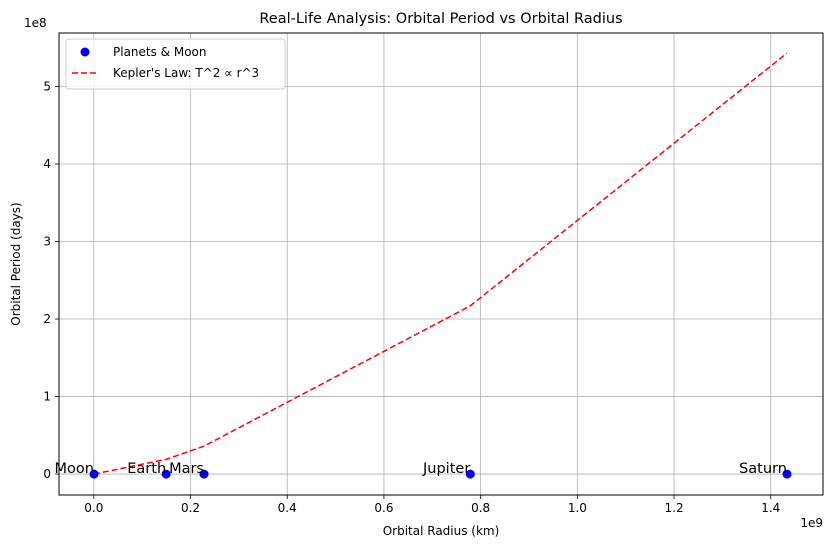 The image size is (833, 547). I want to click on y-axis-offset-label: 1e8, so click(35, 23).